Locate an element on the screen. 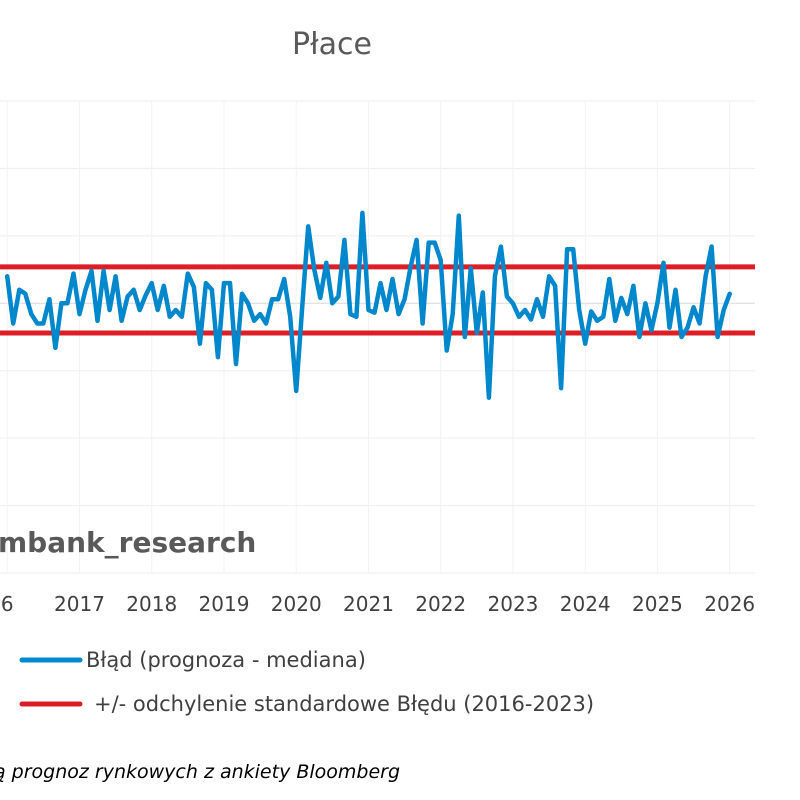  x-tick-label: 2023 is located at coordinates (513, 604).